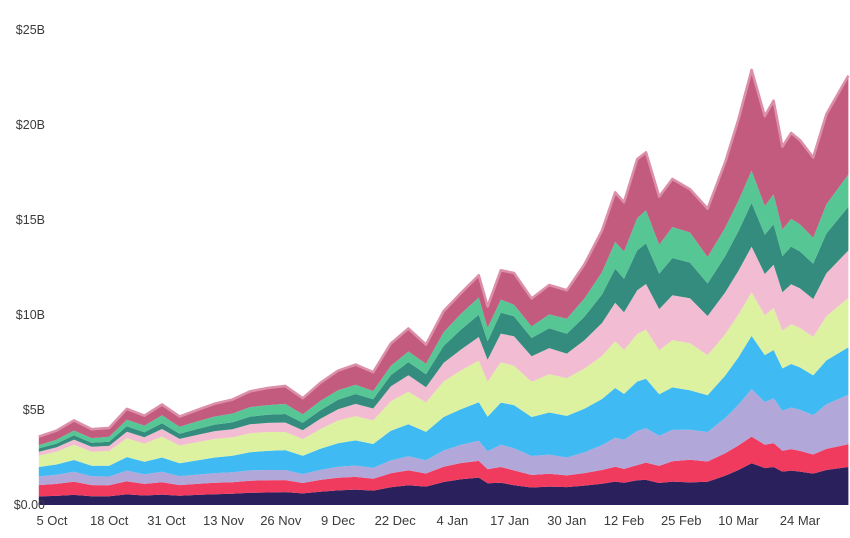 This screenshot has height=538, width=850. What do you see at coordinates (396, 520) in the screenshot?
I see `x-axis-tick-label: 22 Dec` at bounding box center [396, 520].